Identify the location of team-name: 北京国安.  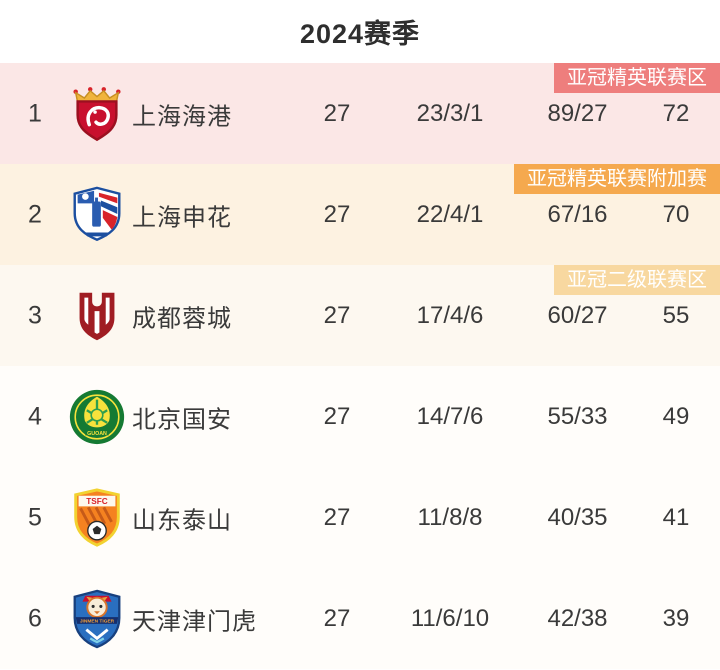
(182, 419).